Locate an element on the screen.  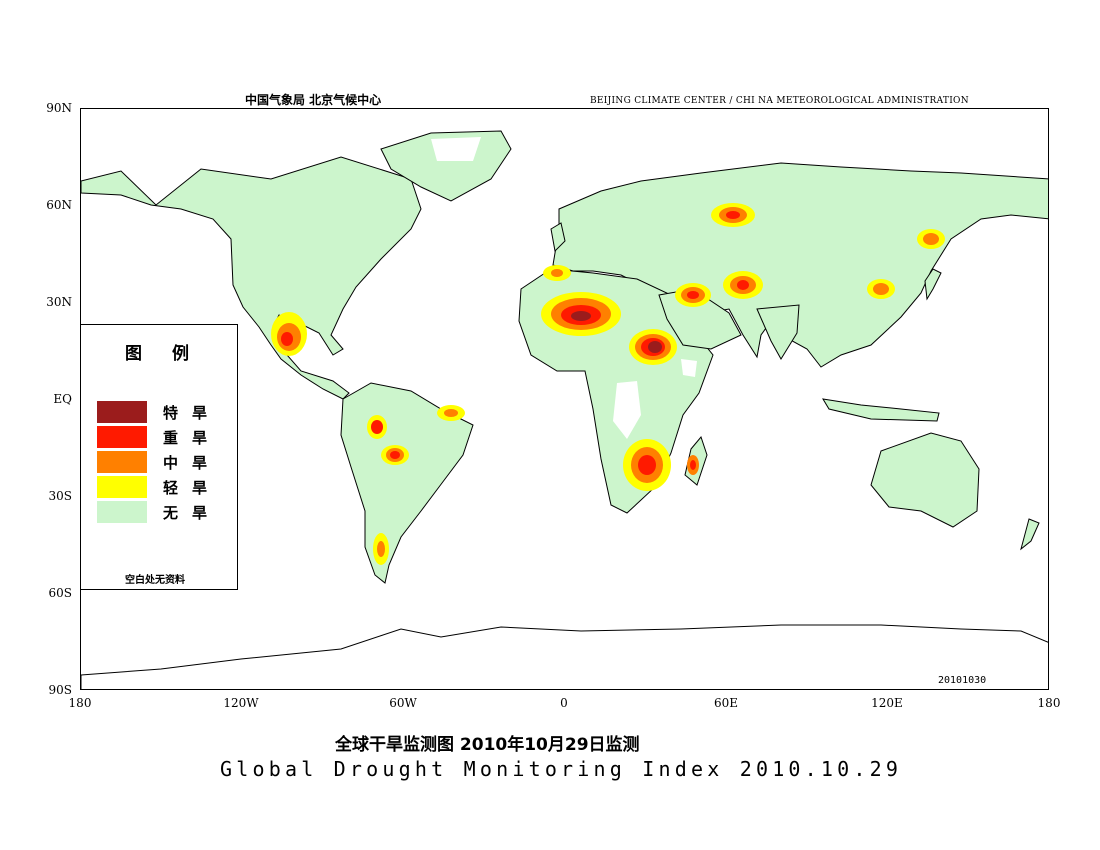
lon-label-0: 0 is located at coordinates (564, 703).